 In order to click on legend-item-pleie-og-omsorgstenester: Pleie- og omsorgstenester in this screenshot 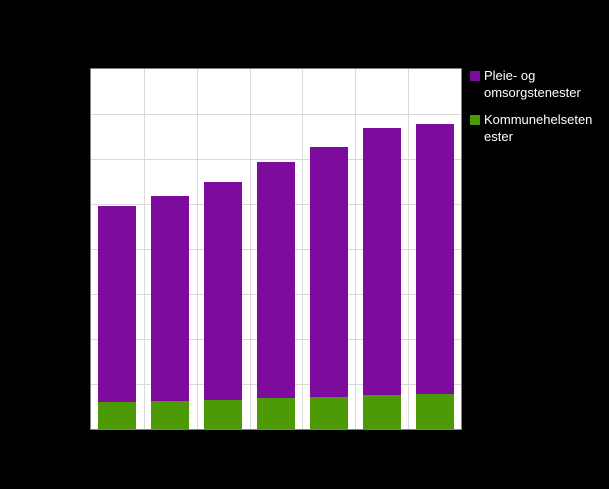, I will do `click(538, 85)`.